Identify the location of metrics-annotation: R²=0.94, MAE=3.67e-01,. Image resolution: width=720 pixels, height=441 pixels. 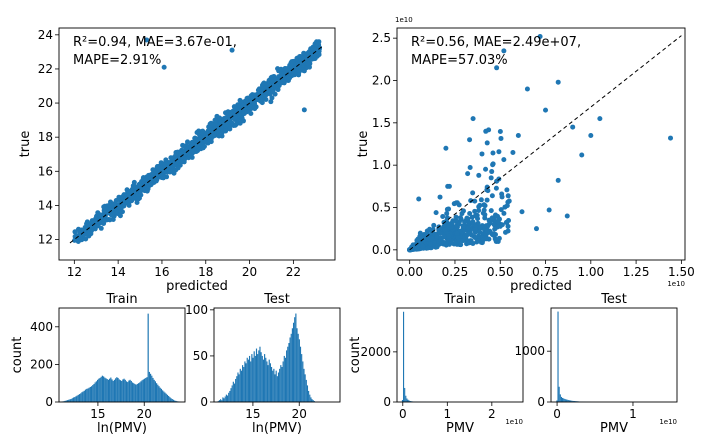
(155, 42).